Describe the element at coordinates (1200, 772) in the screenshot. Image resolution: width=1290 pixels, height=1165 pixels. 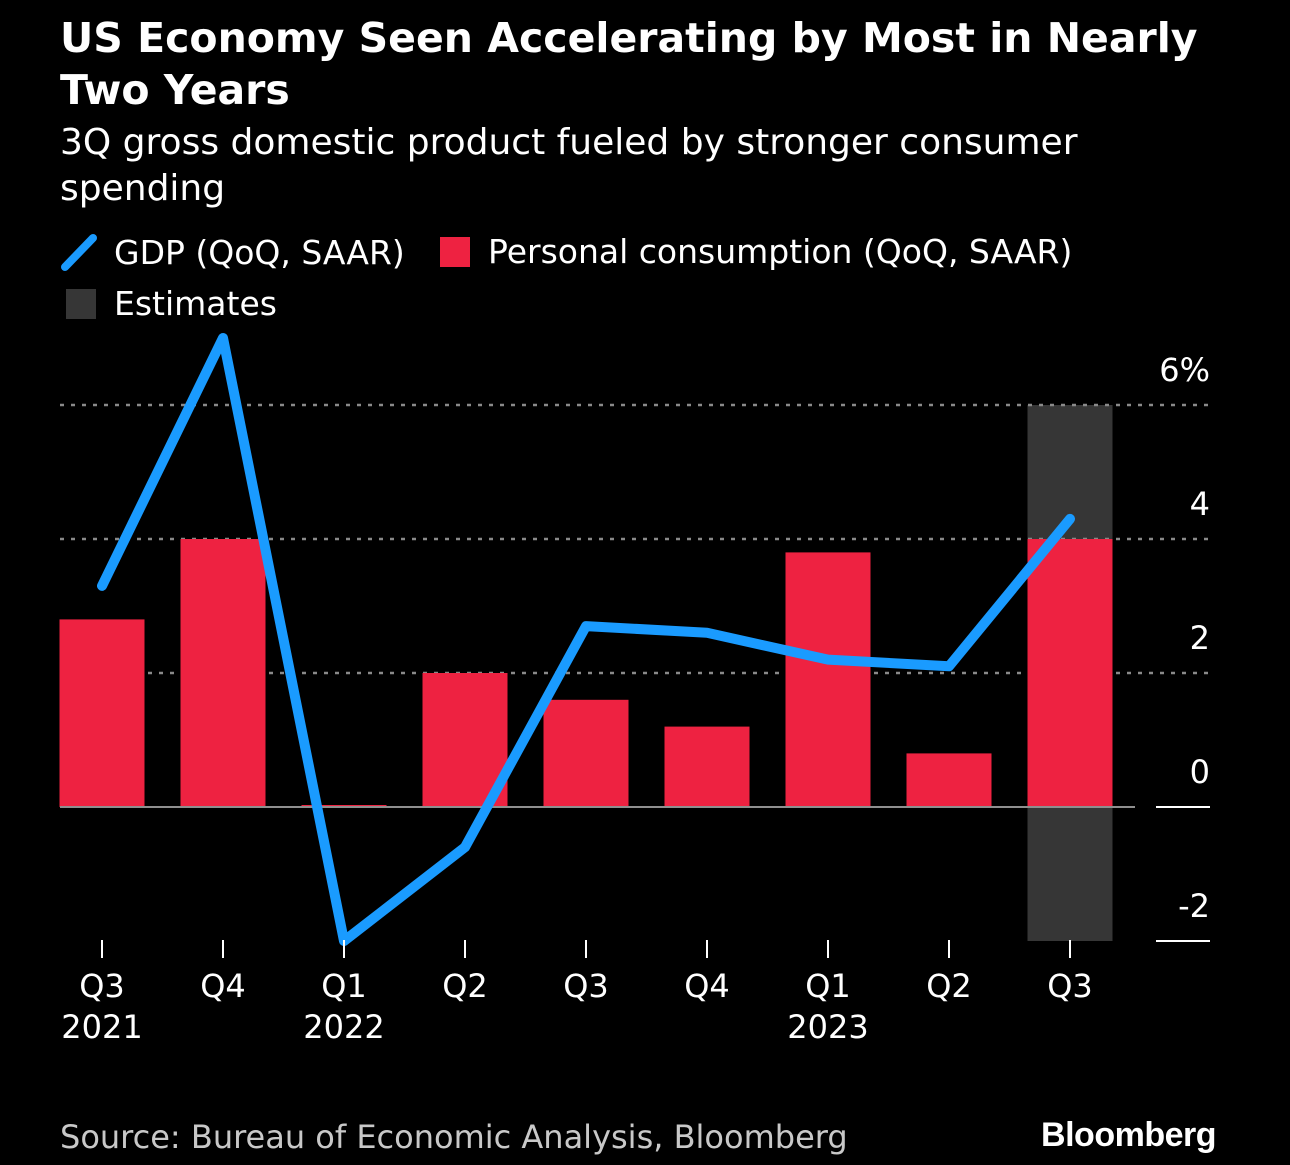
I see `y-tick-label: 0` at that location.